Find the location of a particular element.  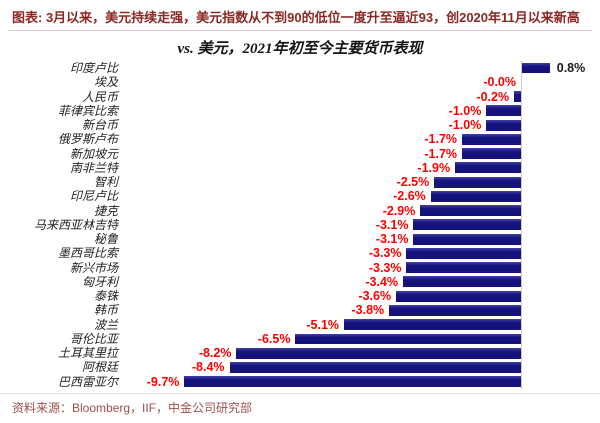

bar-row: 巴西雷亚尔 -9.7% is located at coordinates (300, 382).